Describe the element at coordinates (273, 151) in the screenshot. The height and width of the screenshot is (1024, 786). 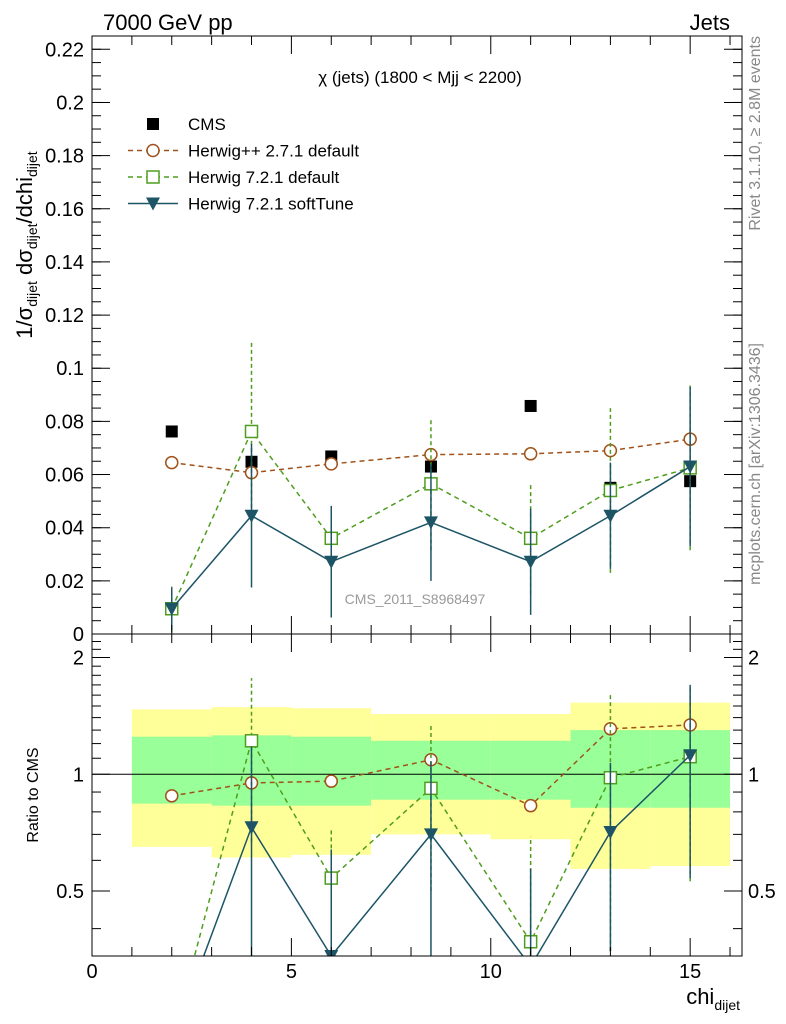
I see `legend-label: Herwig++ 2.7.1 default` at that location.